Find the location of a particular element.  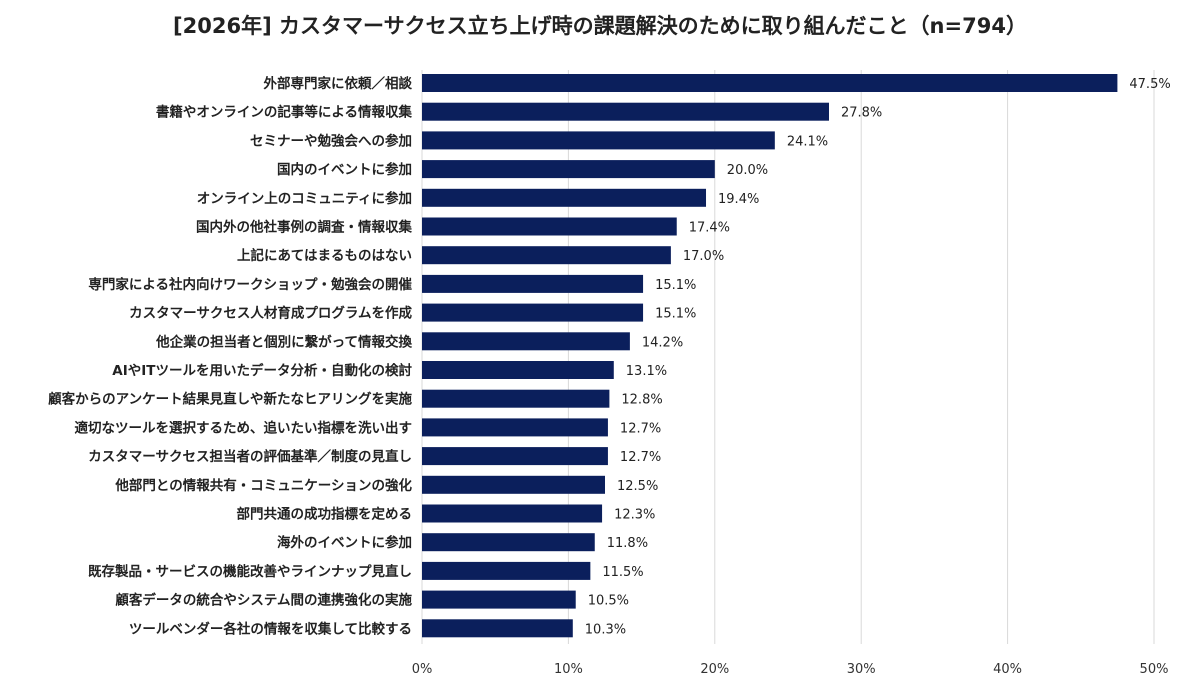

category-label: 顧客からのアンケート結果見直しや新たなヒアリングを実施 is located at coordinates (230, 399).